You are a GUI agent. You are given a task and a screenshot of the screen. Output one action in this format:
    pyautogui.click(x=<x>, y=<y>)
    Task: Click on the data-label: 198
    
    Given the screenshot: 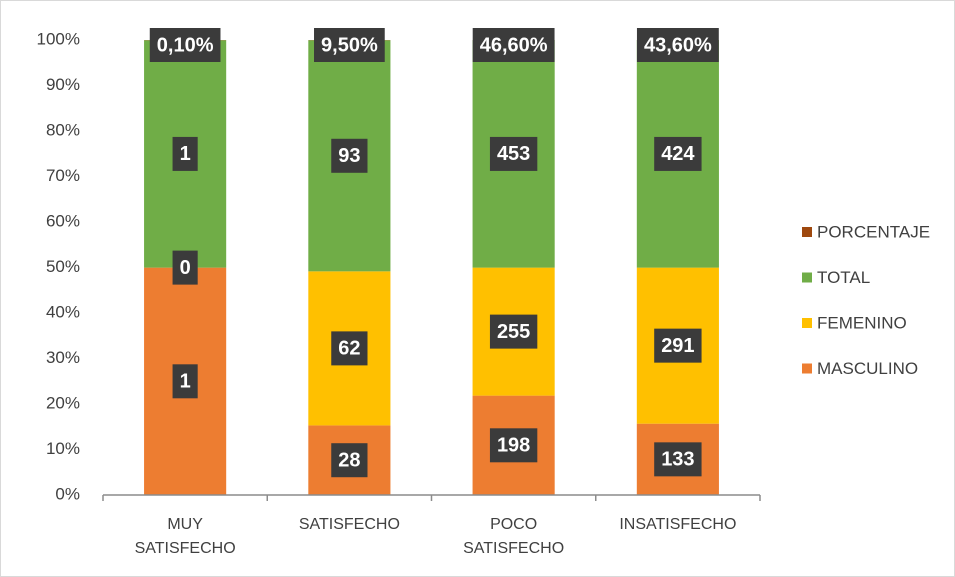 What is the action you would take?
    pyautogui.click(x=513, y=446)
    